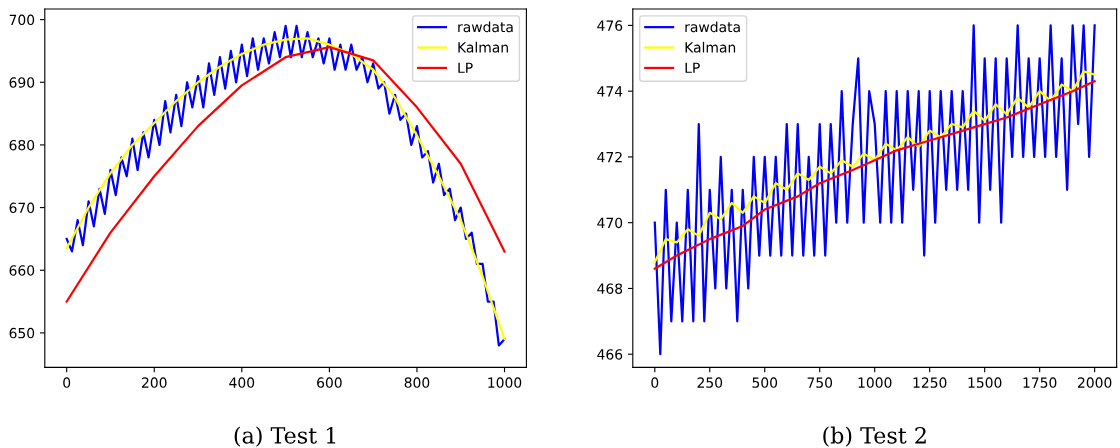 Image resolution: width=1120 pixels, height=448 pixels. I want to click on x-tick-label: 750, so click(820, 382).